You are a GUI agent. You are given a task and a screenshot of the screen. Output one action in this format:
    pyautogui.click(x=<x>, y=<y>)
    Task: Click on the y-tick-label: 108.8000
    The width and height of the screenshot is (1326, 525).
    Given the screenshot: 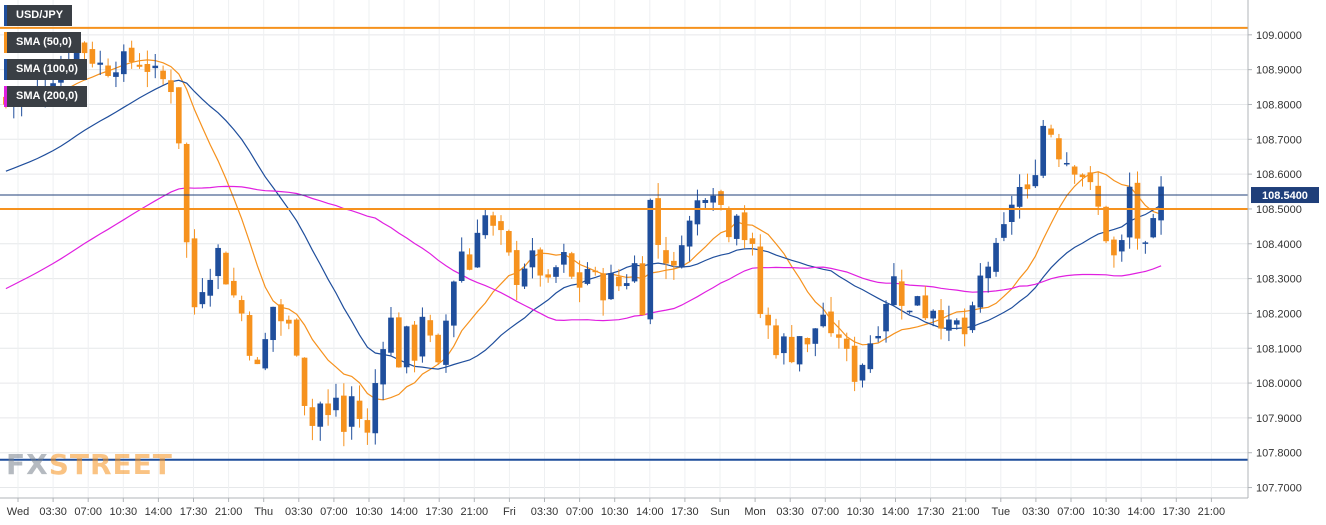 What is the action you would take?
    pyautogui.click(x=1279, y=105)
    